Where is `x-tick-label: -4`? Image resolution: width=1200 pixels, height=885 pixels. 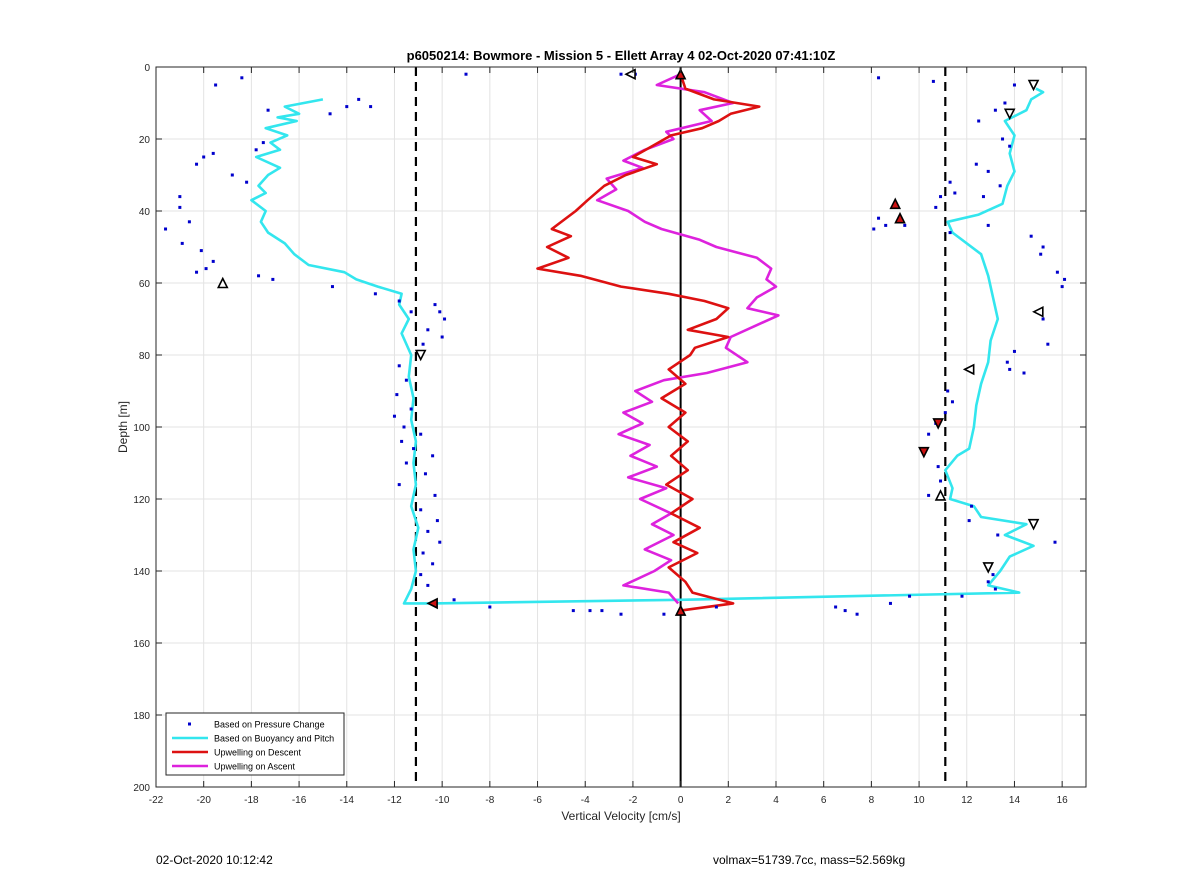
x-tick-label: -4 is located at coordinates (585, 800).